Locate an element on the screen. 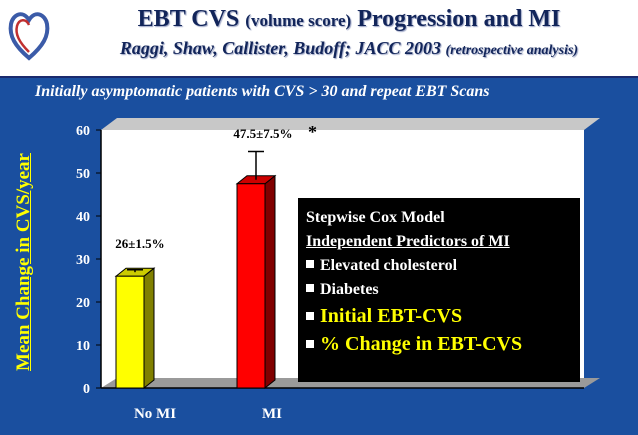 The width and height of the screenshot is (638, 435). data-label: 47.5±7.5% is located at coordinates (262, 133).